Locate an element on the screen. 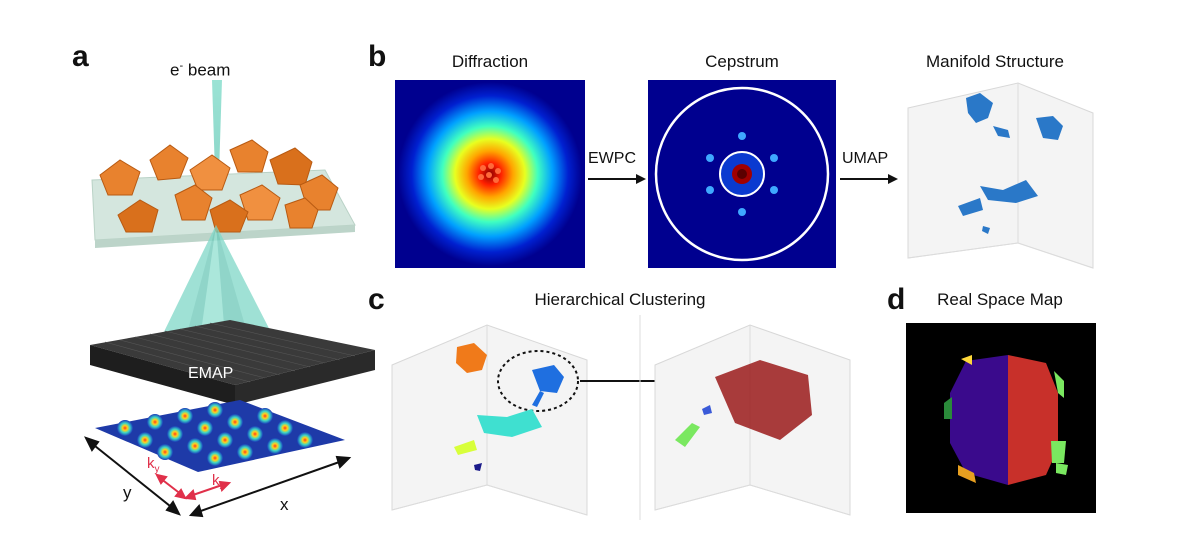 This screenshot has width=1183, height=556. cluster-plot-right is located at coordinates (745, 417).